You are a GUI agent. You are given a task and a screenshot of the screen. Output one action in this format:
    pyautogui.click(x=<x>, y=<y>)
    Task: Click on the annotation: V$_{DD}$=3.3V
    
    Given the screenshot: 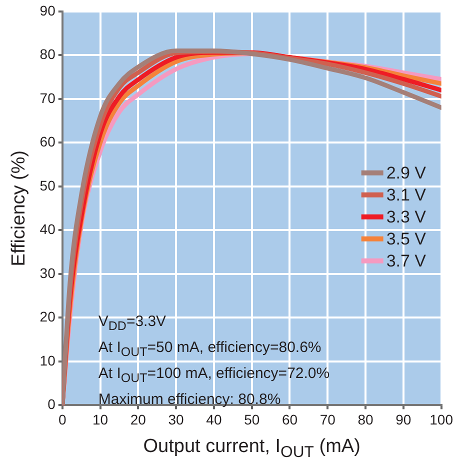 What is the action you would take?
    pyautogui.click(x=133, y=324)
    